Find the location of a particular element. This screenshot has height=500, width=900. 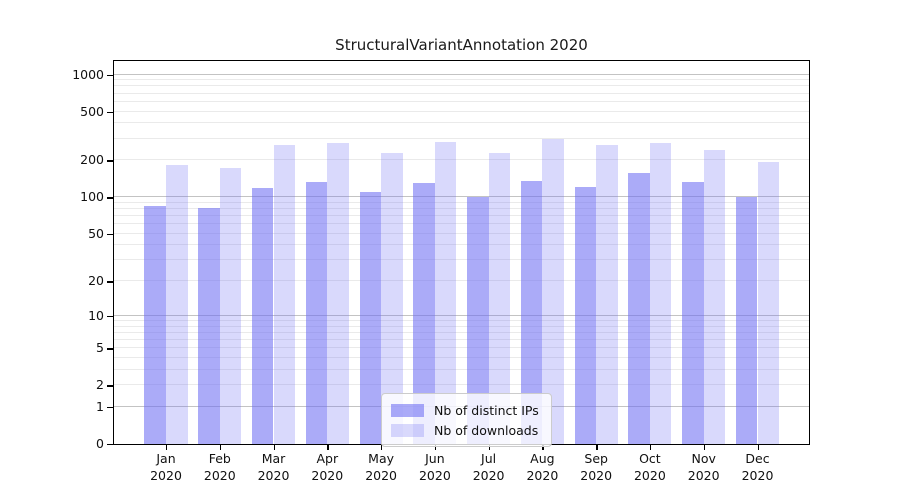

bar-ips-dec is located at coordinates (746, 320).